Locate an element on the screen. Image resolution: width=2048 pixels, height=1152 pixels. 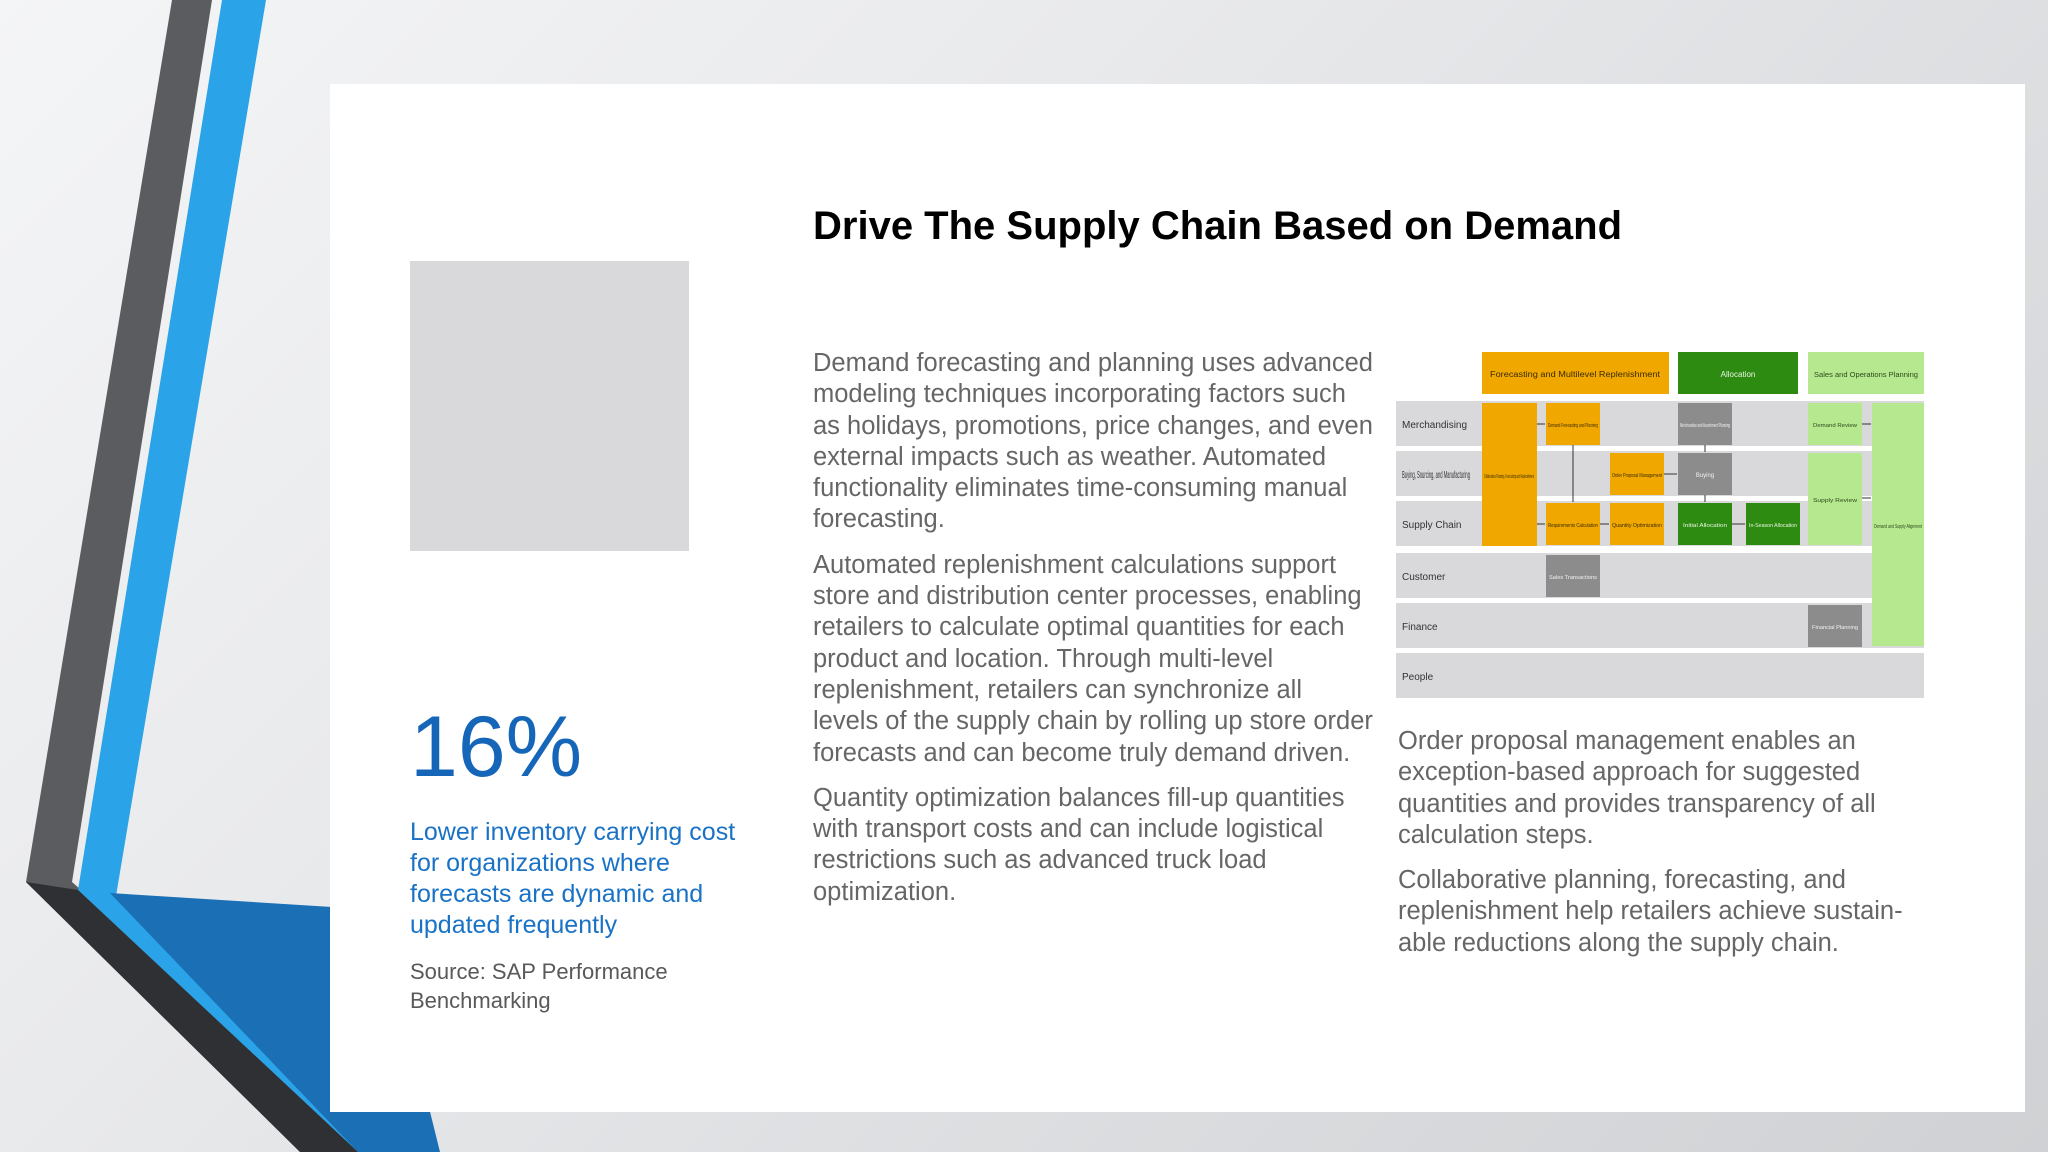
box-quantity-opt-label: Quantity Optimization is located at coordinates (1637, 526).